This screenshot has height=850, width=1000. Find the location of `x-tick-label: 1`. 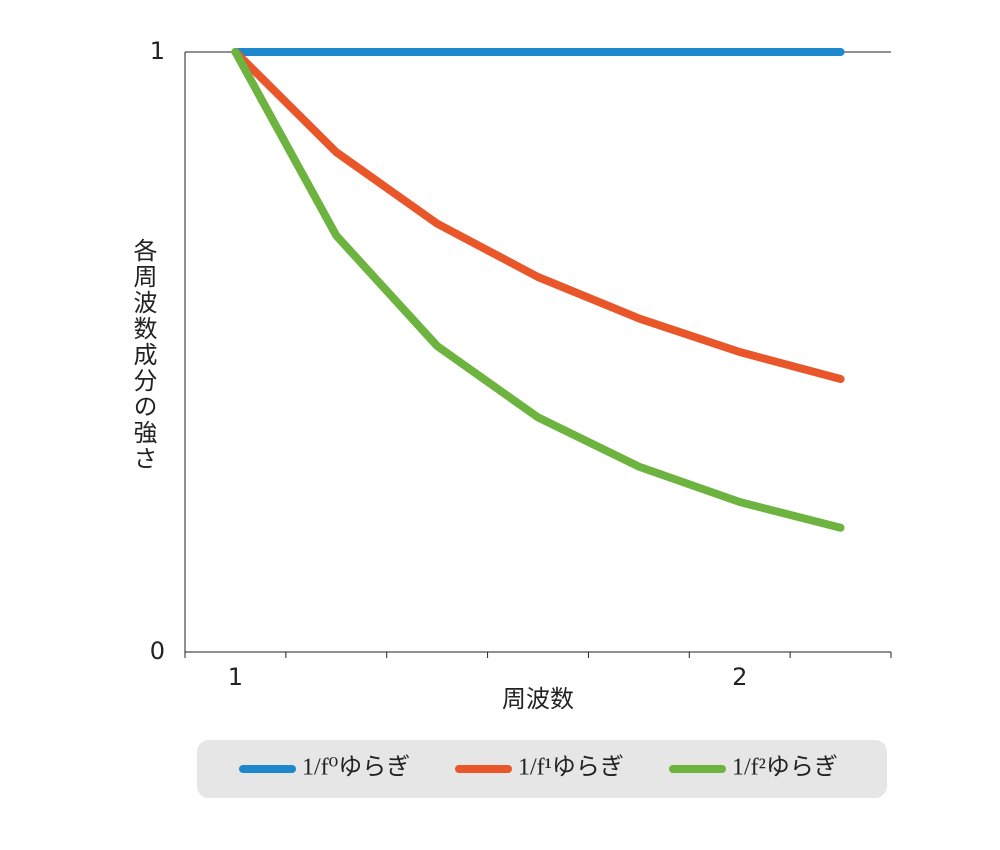

x-tick-label: 1 is located at coordinates (235, 677).